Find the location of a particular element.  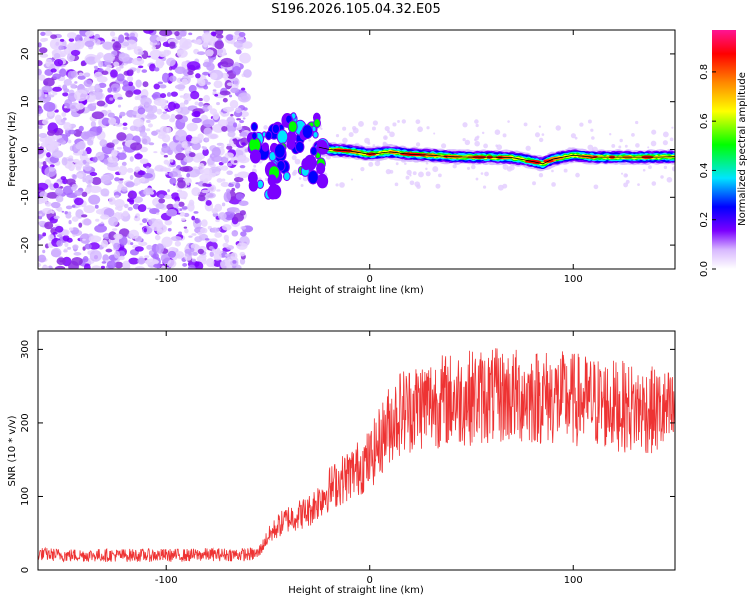

colorbar-label: Normalized spectral amplitude is located at coordinates (742, 149).